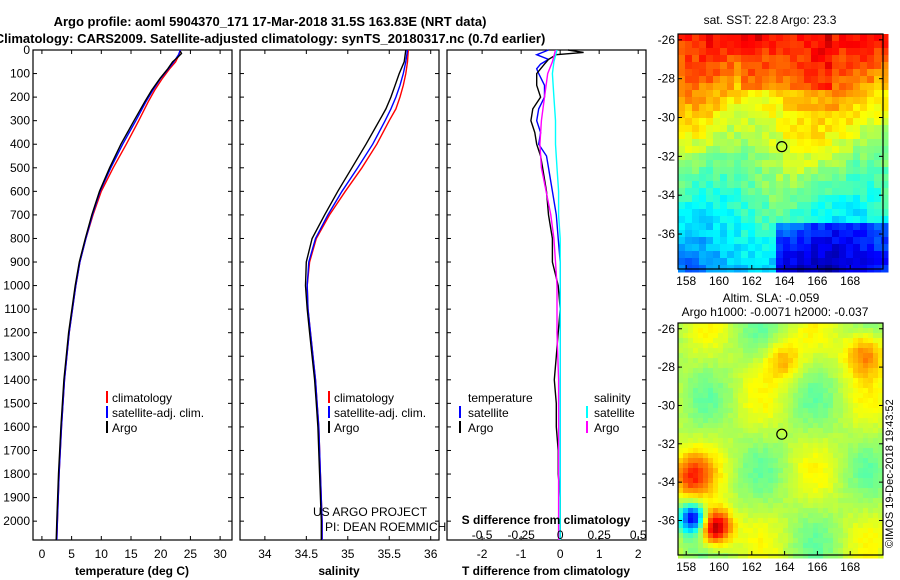 This screenshot has width=900, height=580. Describe the element at coordinates (521, 554) in the screenshot. I see `x-tick-label: -1` at that location.